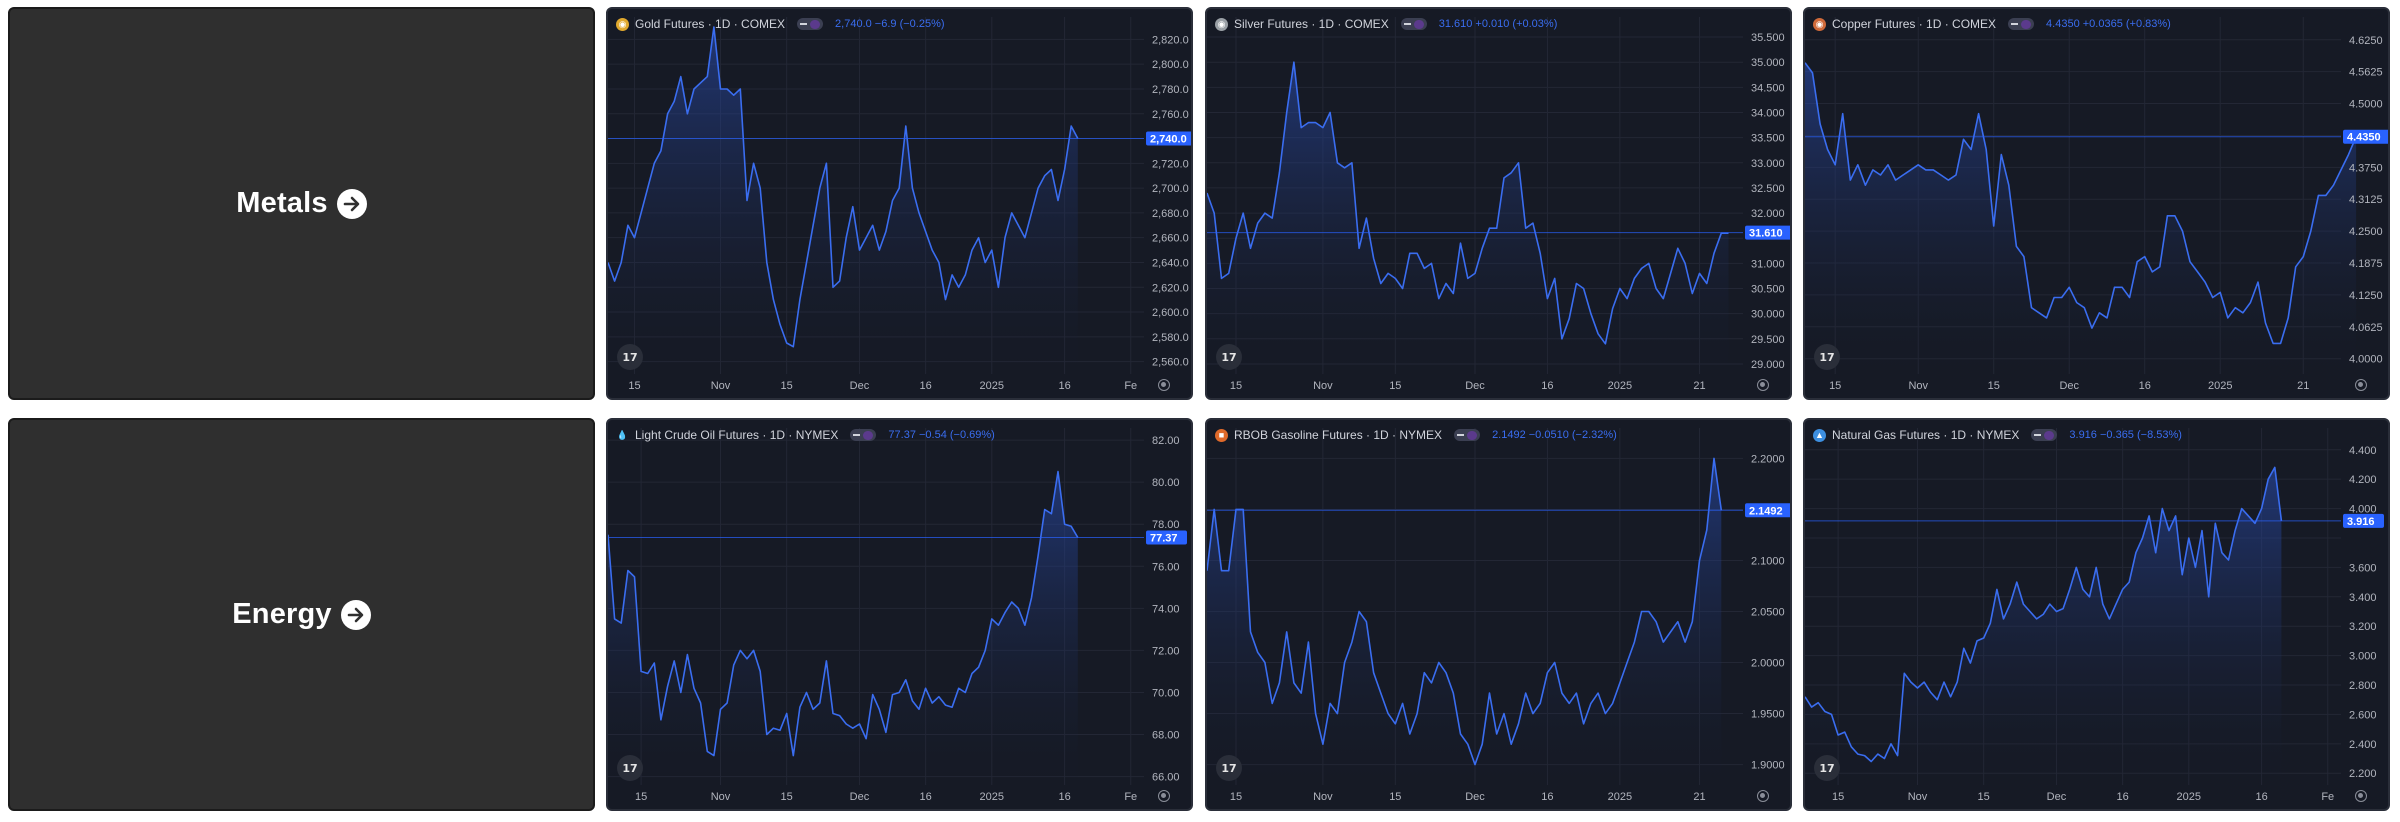 The image size is (2400, 822). I want to click on last-price-tag: 3.916, so click(2363, 520).